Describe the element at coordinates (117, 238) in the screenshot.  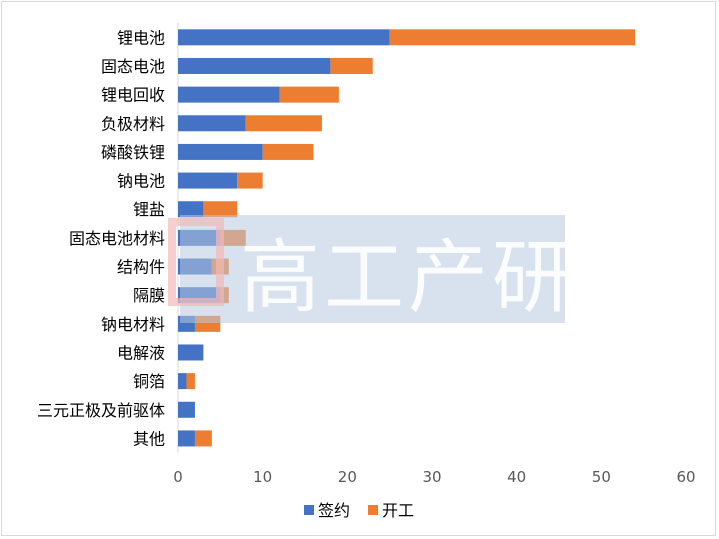
I see `category-label: 固态电池材料` at that location.